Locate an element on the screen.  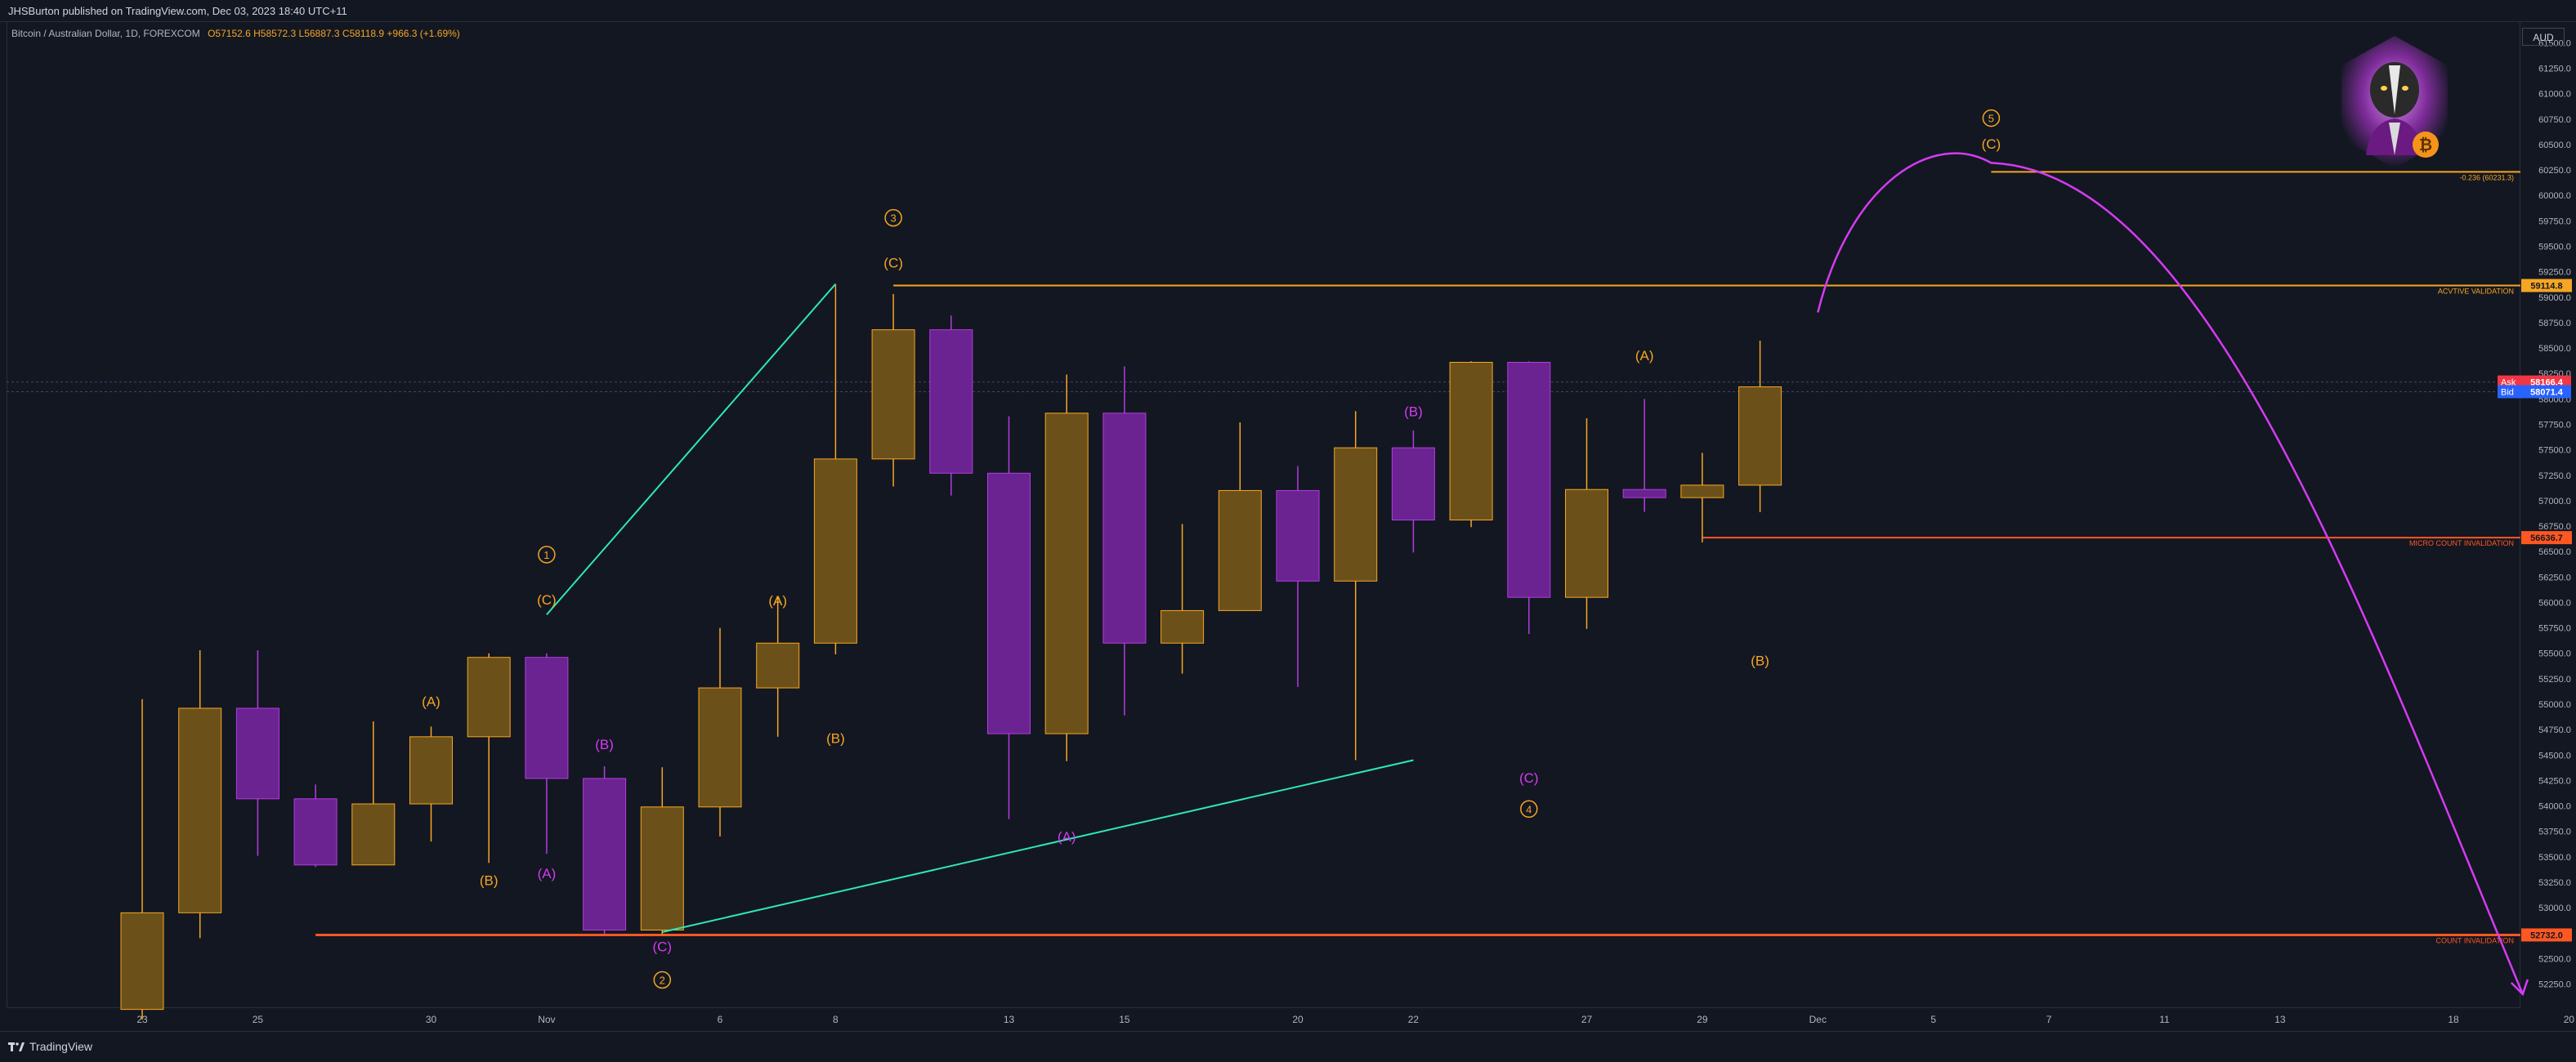
y-tick-label: 54500.0 is located at coordinates (2554, 756).